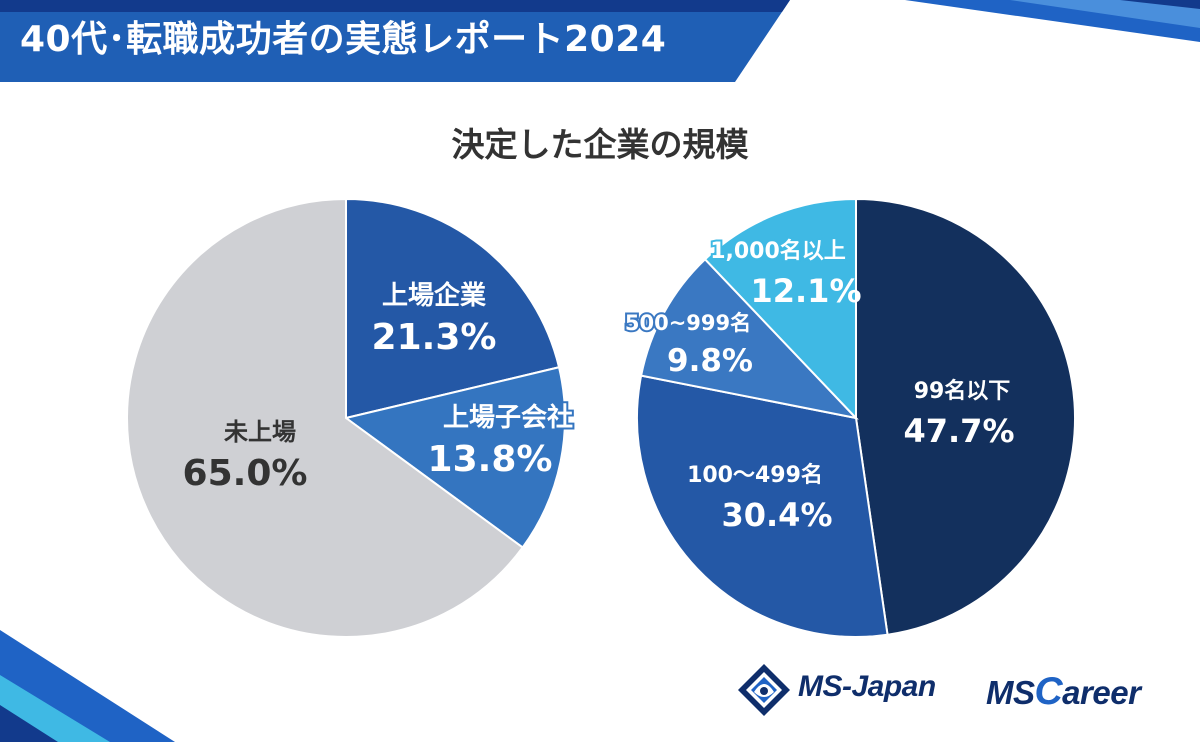 The image size is (1200, 742). I want to click on header-band, so click(395, 41).